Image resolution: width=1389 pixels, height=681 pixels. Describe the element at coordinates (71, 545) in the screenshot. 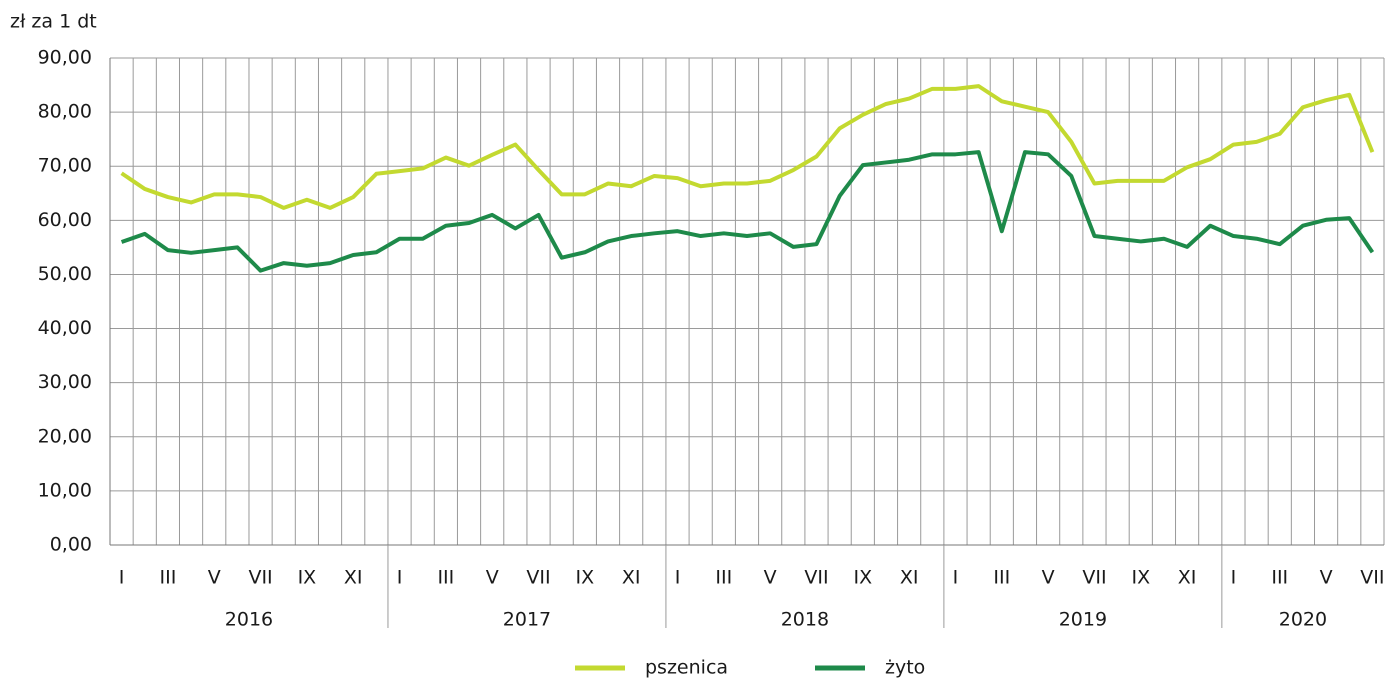

I see `y-tick-label: 0,00` at that location.